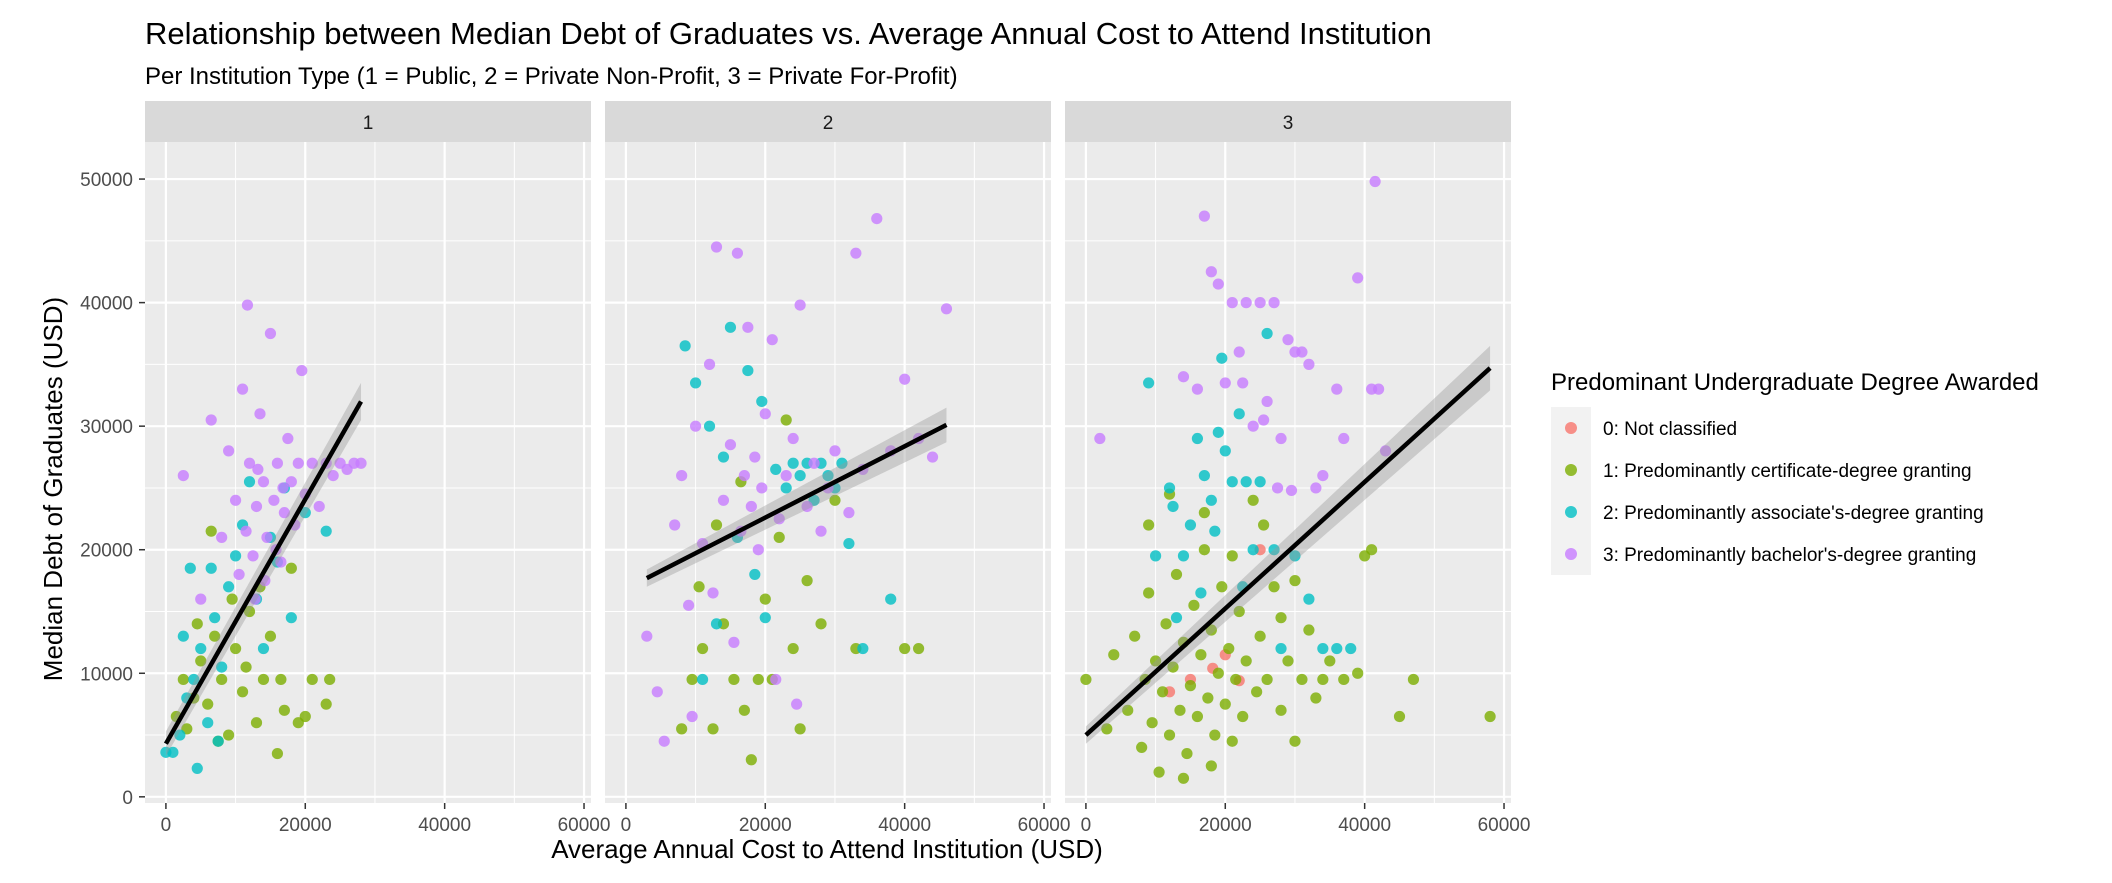  I want to click on x-tick-label: 0, so click(166, 825).